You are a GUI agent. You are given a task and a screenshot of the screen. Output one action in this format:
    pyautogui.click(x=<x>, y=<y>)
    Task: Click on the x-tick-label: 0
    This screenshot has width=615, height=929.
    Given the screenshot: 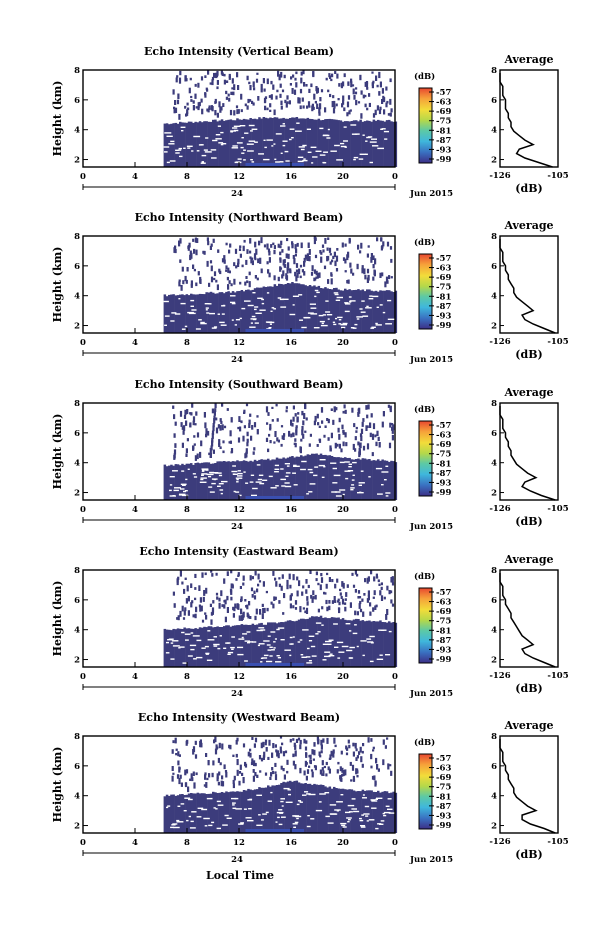 What is the action you would take?
    pyautogui.click(x=395, y=510)
    